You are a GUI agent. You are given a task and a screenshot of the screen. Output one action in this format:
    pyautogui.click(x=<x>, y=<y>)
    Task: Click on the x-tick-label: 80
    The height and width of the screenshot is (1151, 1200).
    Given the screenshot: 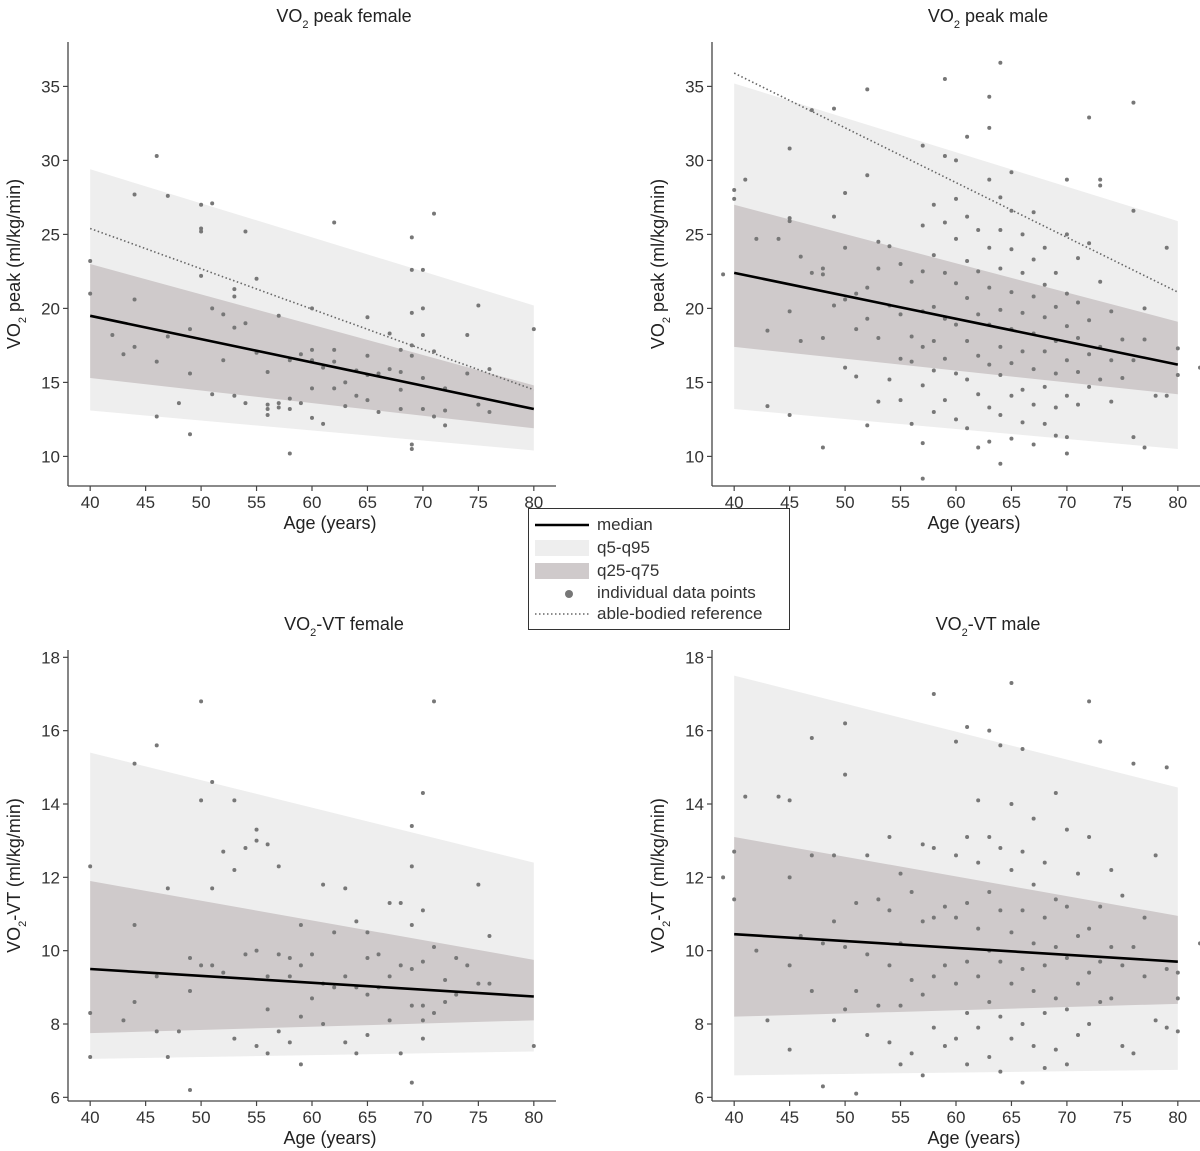 What is the action you would take?
    pyautogui.click(x=1177, y=502)
    